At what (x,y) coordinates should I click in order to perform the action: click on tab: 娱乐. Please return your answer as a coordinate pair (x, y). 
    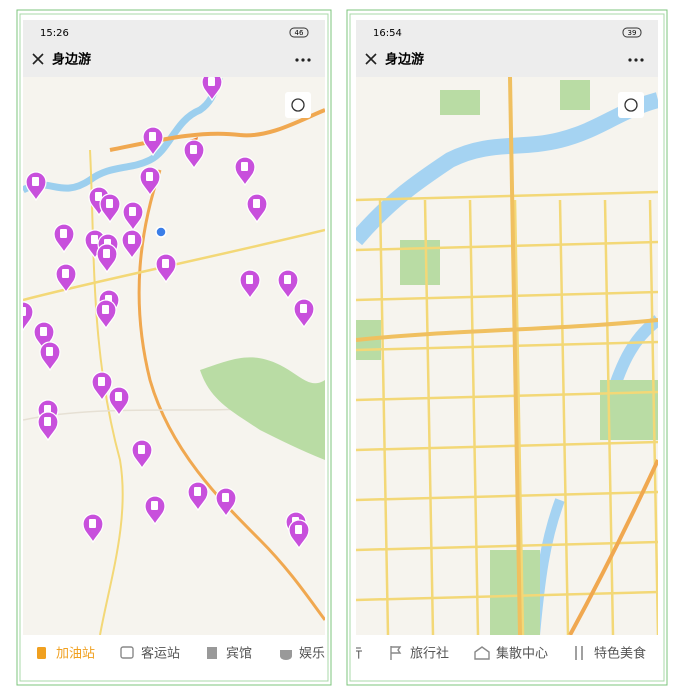
    Looking at the image, I should click on (312, 654).